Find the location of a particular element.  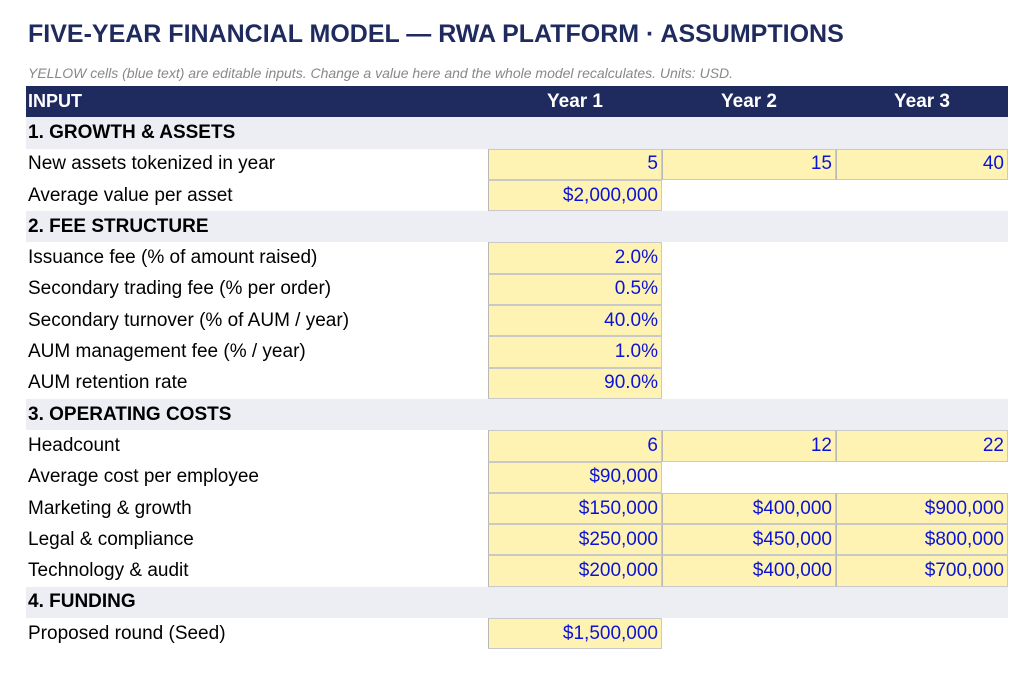

header-year3: Year 3 is located at coordinates (922, 101).